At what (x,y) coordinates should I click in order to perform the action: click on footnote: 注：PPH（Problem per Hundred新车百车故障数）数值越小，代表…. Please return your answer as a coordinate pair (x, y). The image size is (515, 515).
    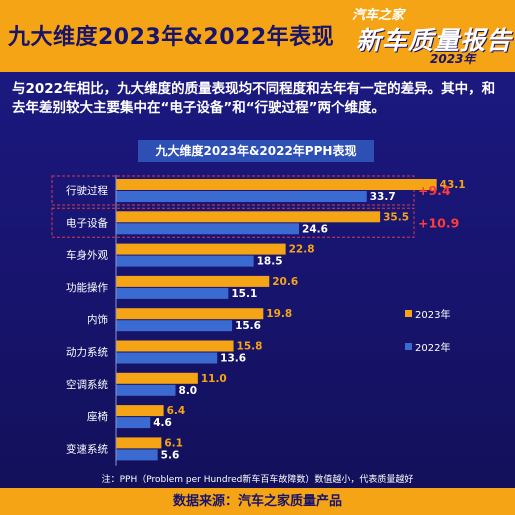
    Looking at the image, I should click on (257, 480).